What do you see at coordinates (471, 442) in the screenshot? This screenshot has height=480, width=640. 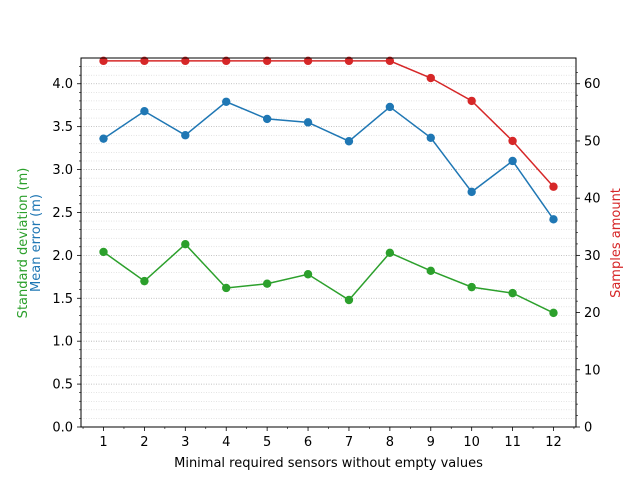 I see `x-tick-label: 10` at bounding box center [471, 442].